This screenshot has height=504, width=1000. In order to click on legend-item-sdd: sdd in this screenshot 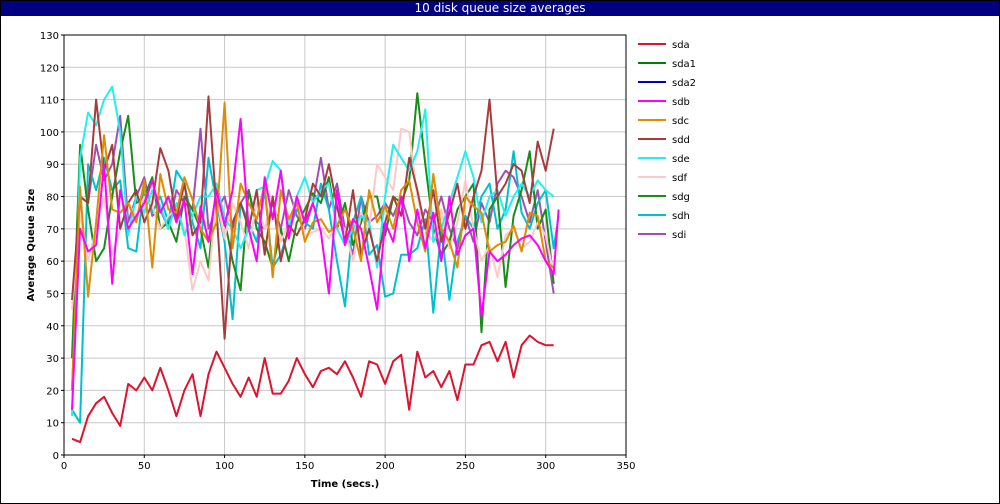, I will do `click(664, 140)`.